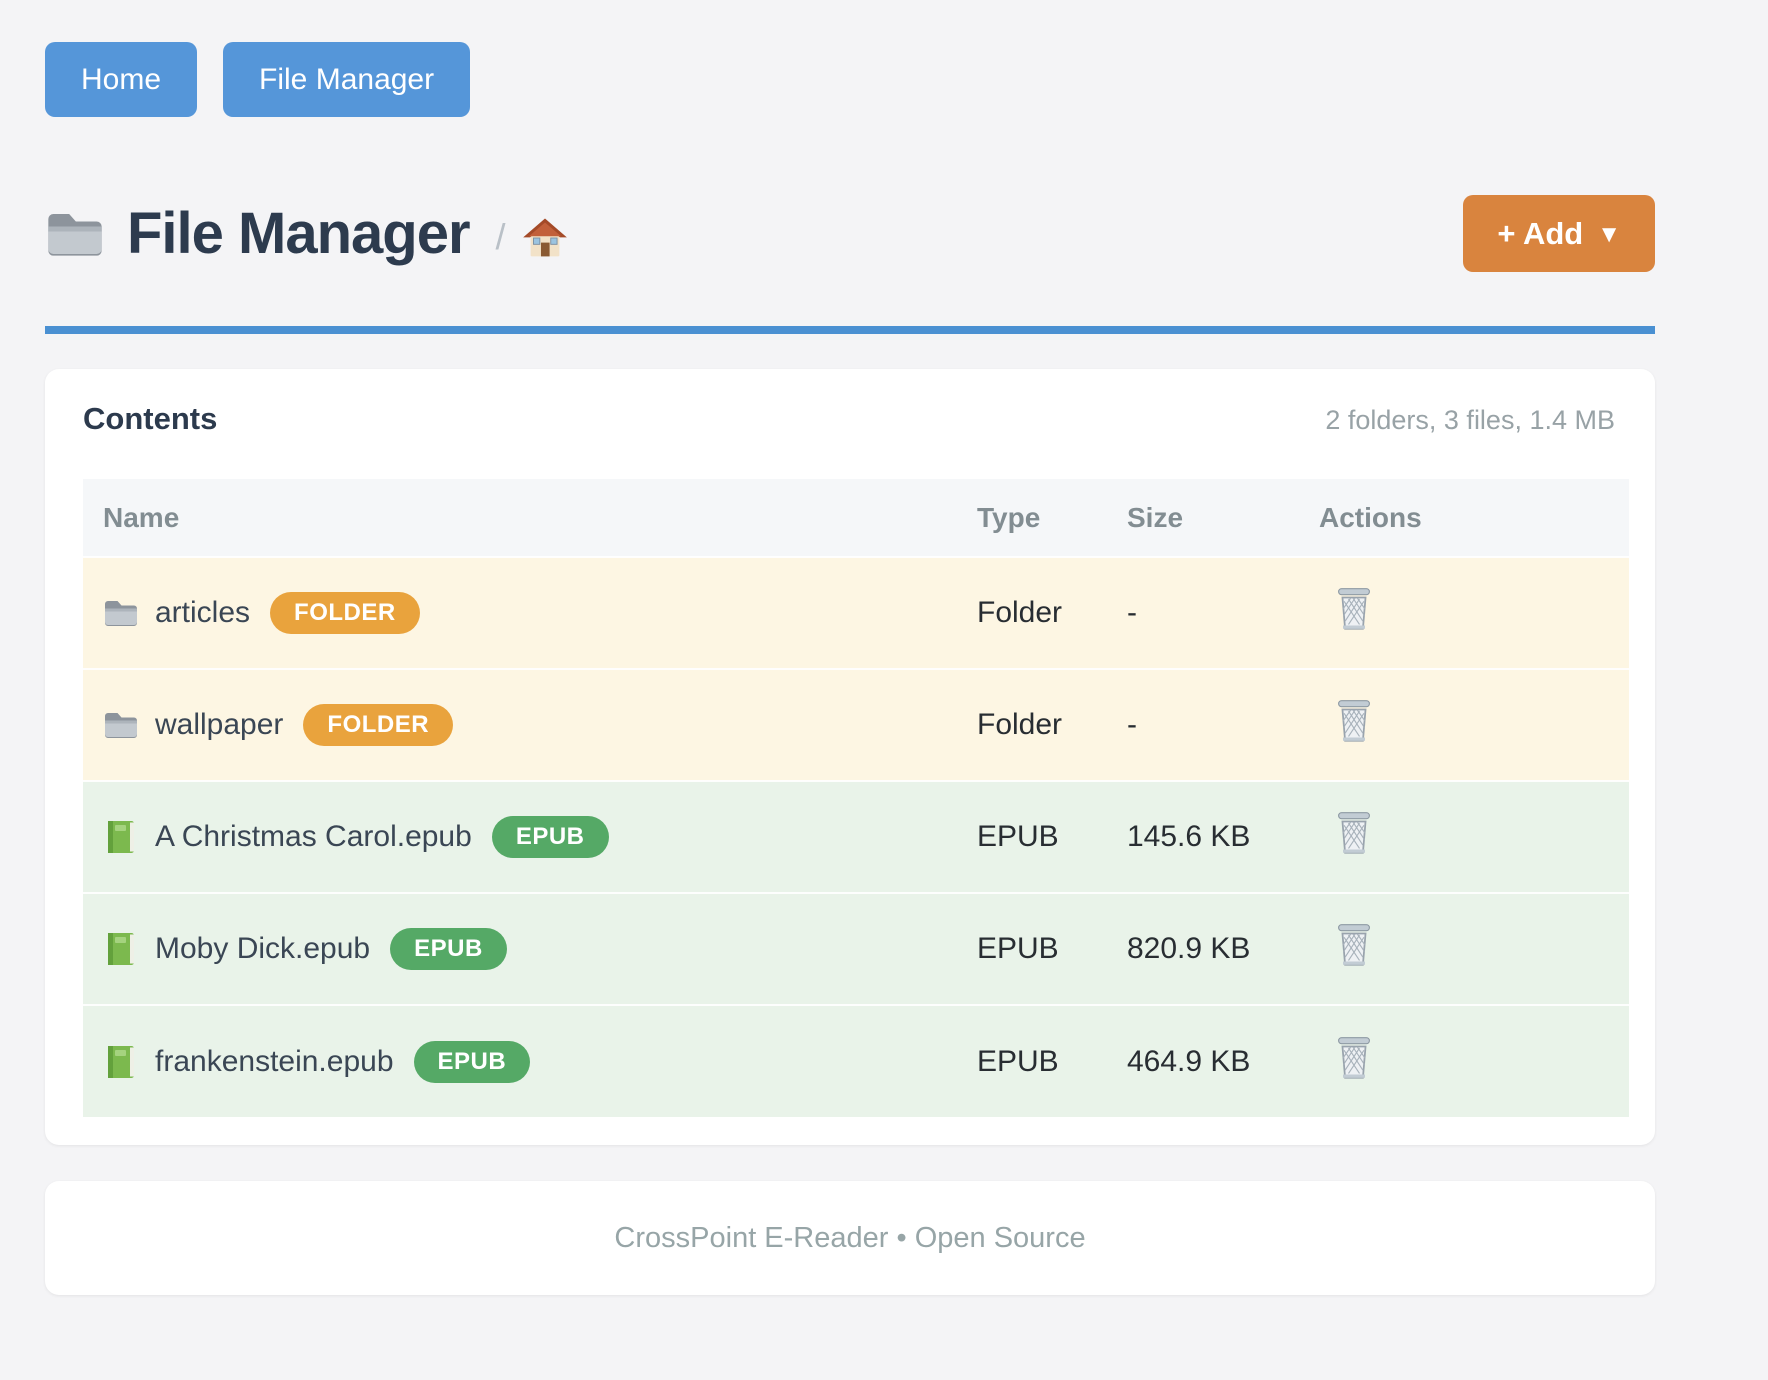  Describe the element at coordinates (1189, 948) in the screenshot. I see `size-cell: 820.9 KB` at that location.